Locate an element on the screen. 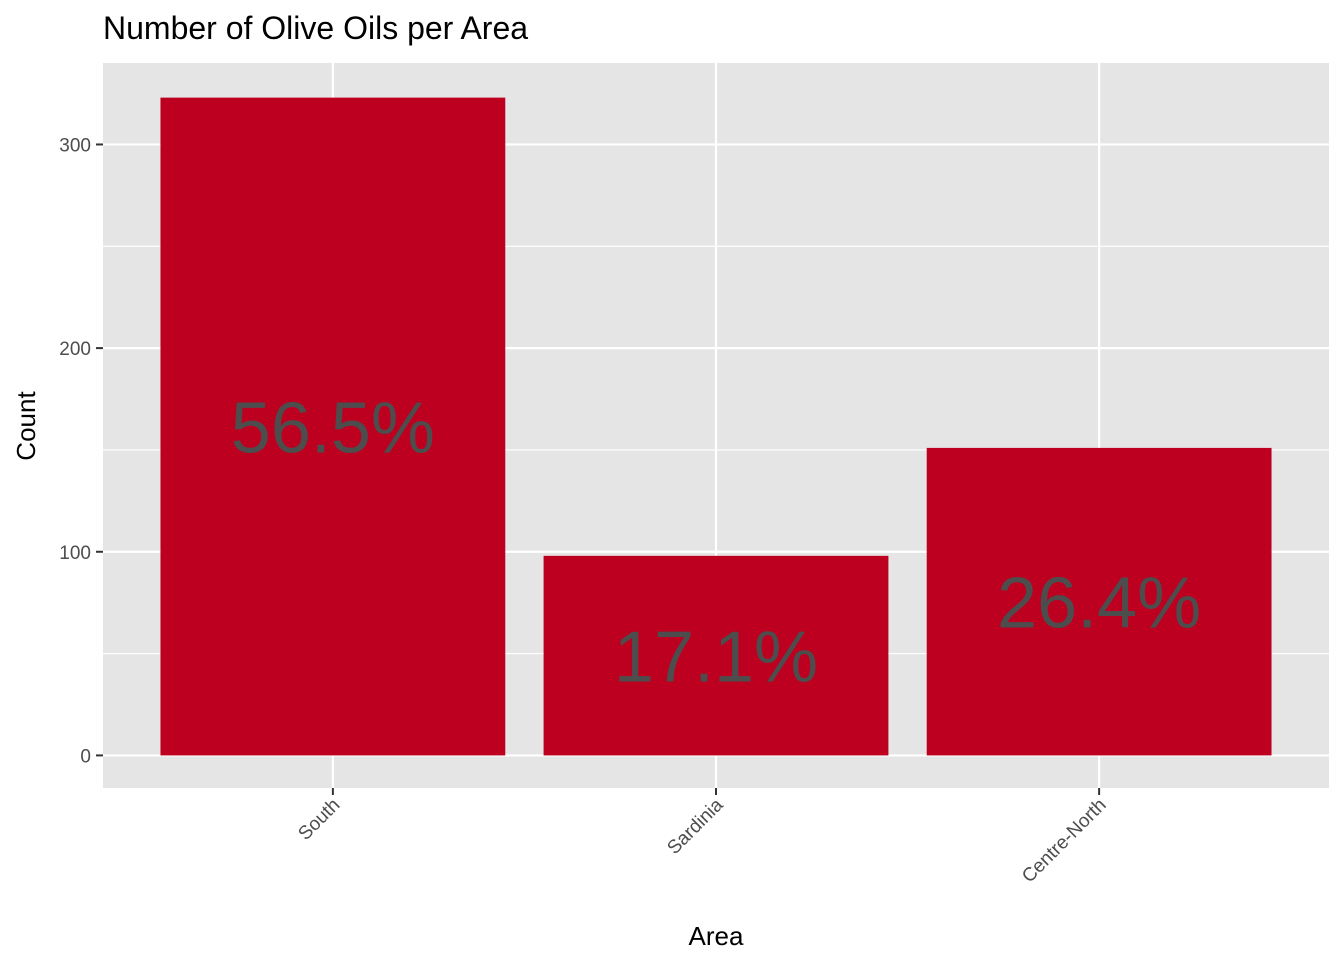 The height and width of the screenshot is (960, 1344). y-axis: 0 100 200 300 is located at coordinates (81, 451).